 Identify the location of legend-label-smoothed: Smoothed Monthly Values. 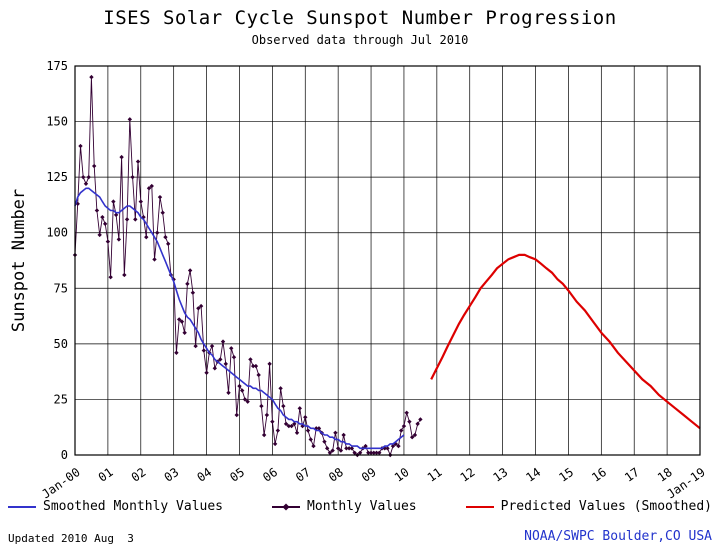
(133, 506).